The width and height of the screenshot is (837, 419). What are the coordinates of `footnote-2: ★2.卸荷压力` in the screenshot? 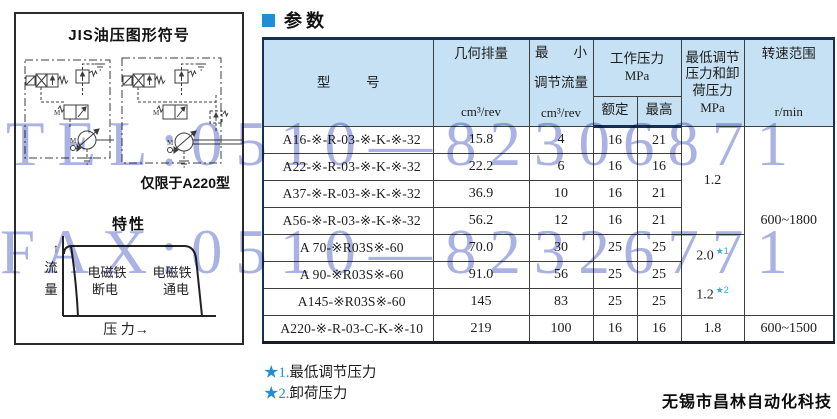 It's located at (320, 394).